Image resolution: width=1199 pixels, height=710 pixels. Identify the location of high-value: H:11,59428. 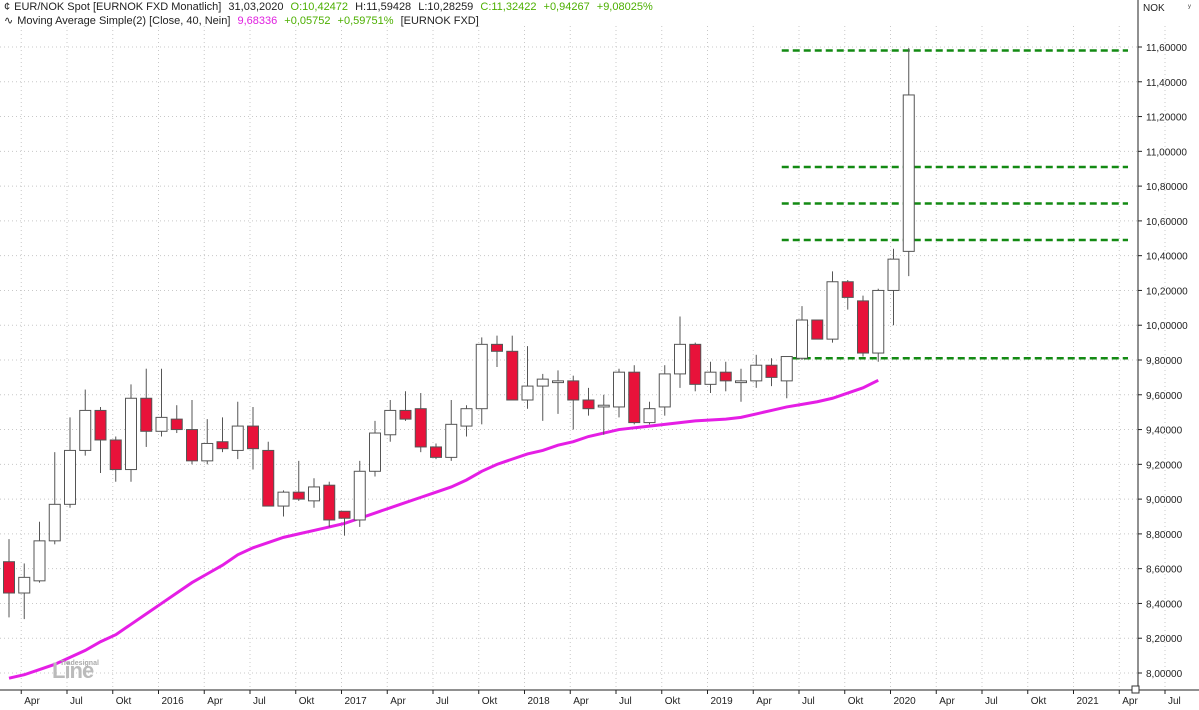
(383, 7).